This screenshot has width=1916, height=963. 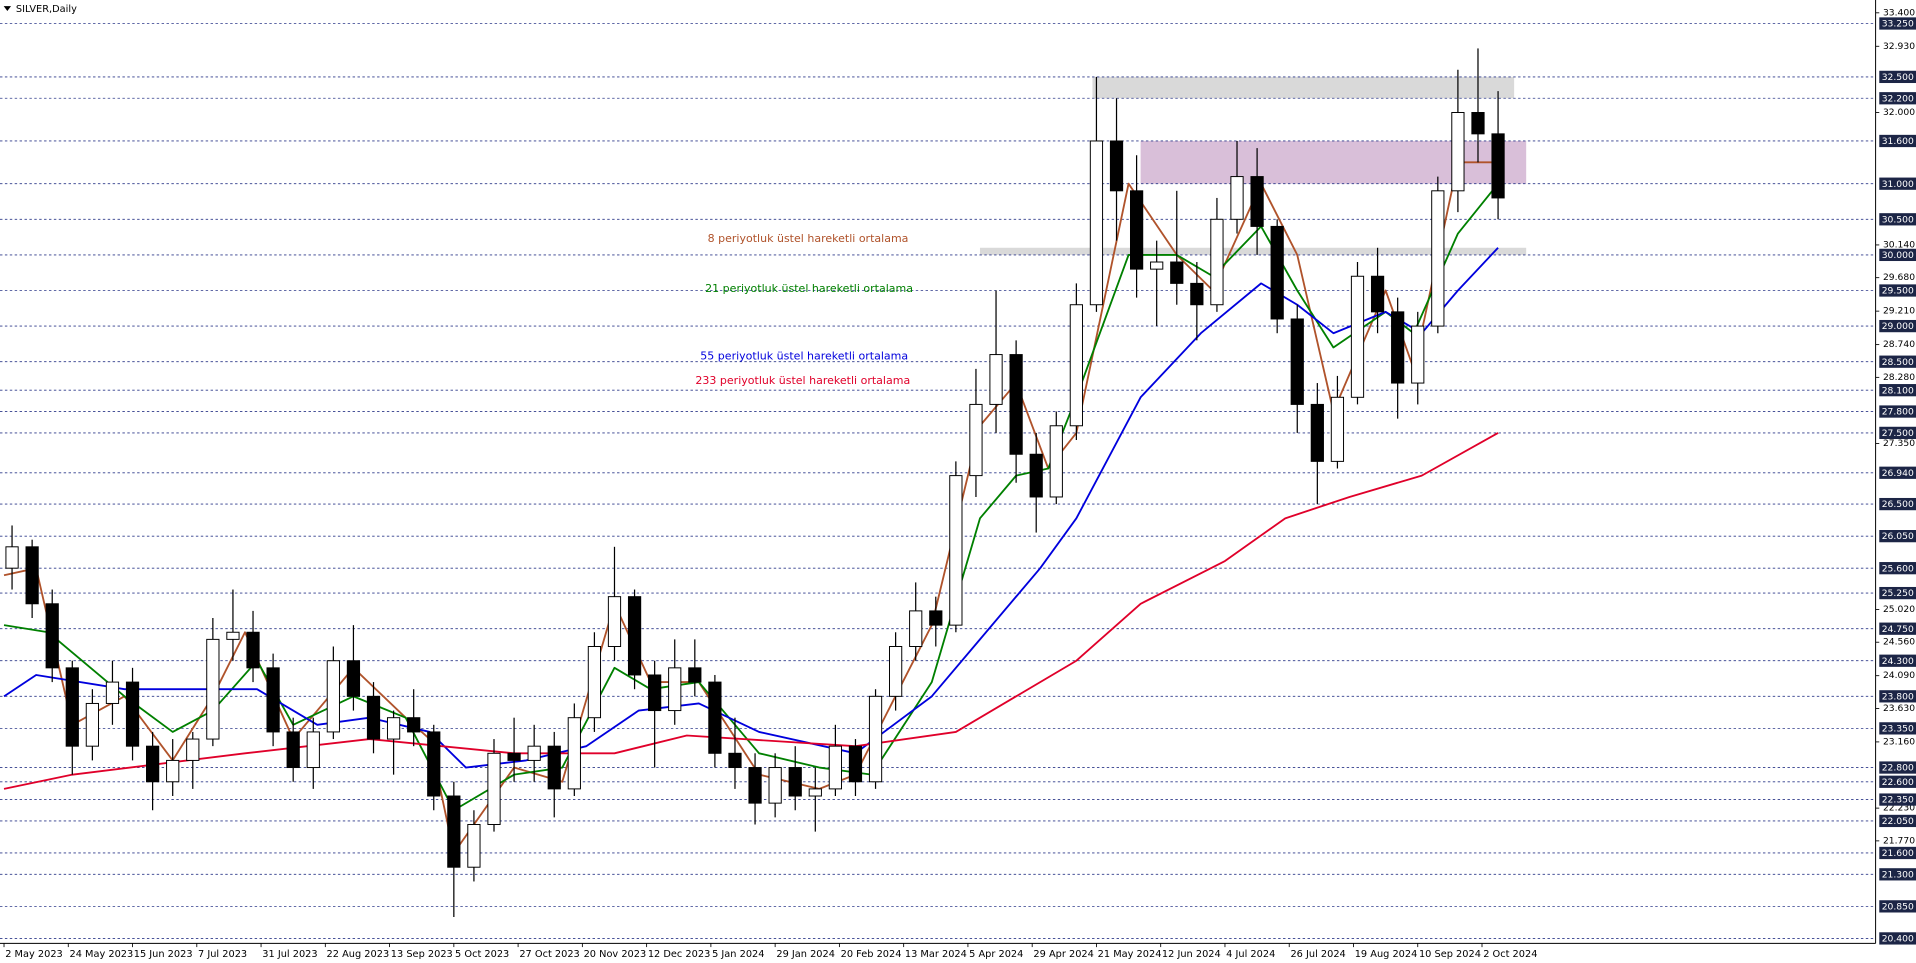 What do you see at coordinates (1063, 954) in the screenshot?
I see `x-tick-label: 29 Apr 2024` at bounding box center [1063, 954].